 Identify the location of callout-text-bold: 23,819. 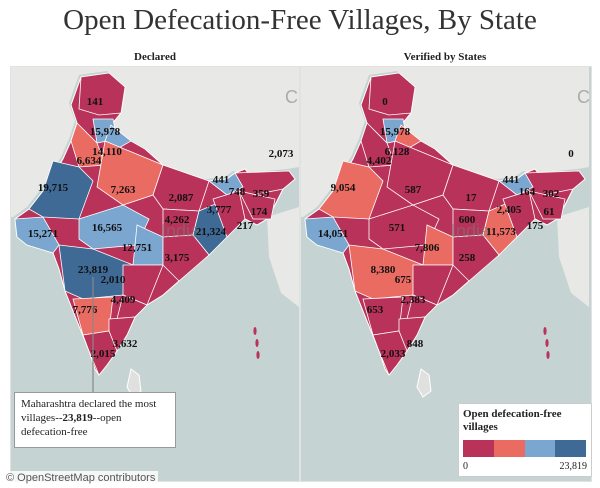
(77, 418).